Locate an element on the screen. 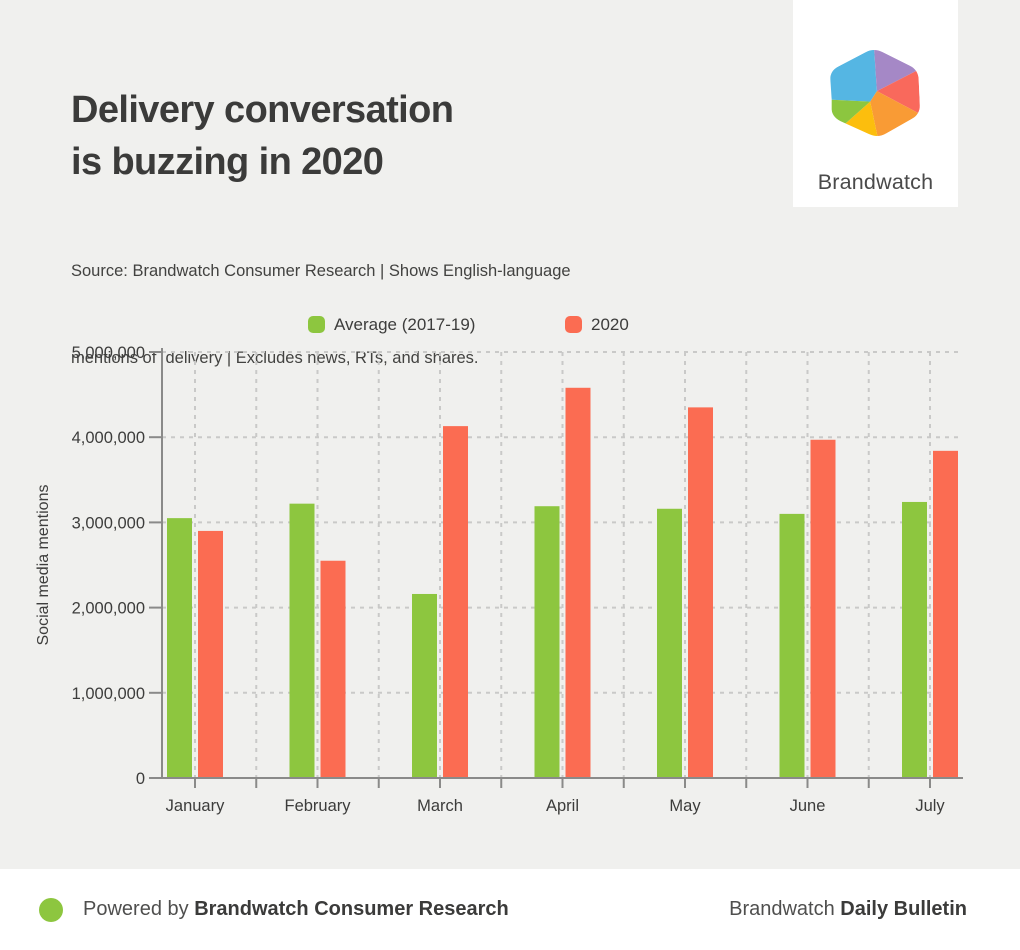  logo-facet-yellow is located at coordinates (861, 119).